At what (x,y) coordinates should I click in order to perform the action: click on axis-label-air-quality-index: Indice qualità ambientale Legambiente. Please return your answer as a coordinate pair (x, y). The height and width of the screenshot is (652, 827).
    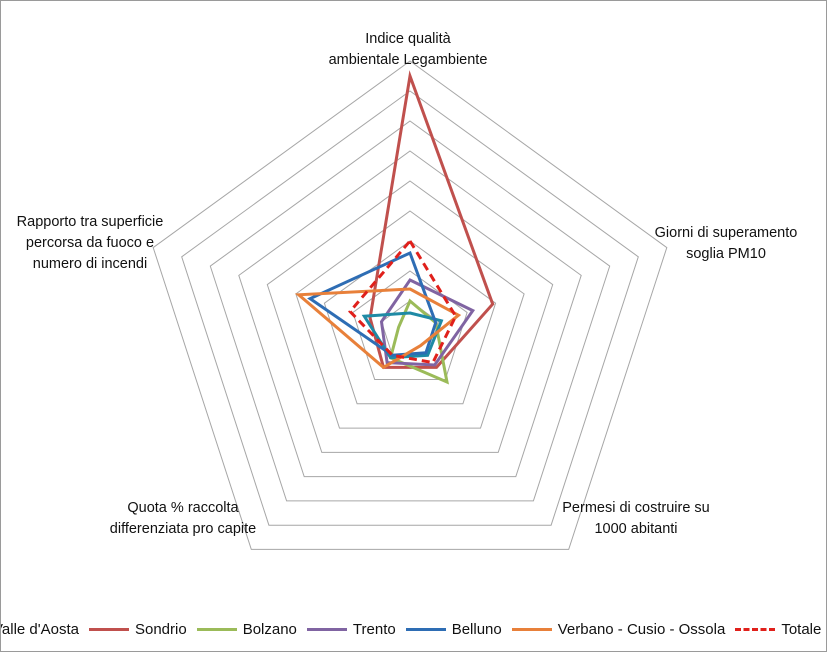
    Looking at the image, I should click on (408, 50).